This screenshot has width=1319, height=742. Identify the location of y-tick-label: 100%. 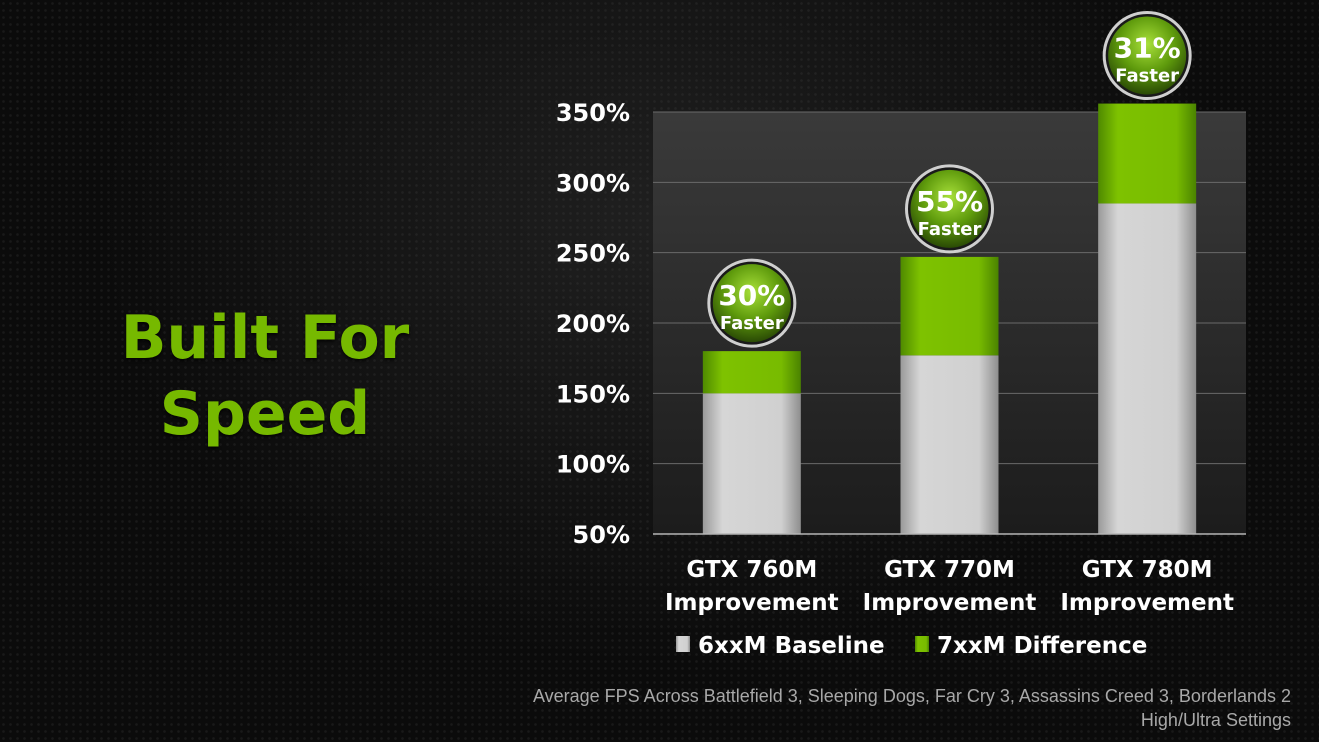
(593, 465).